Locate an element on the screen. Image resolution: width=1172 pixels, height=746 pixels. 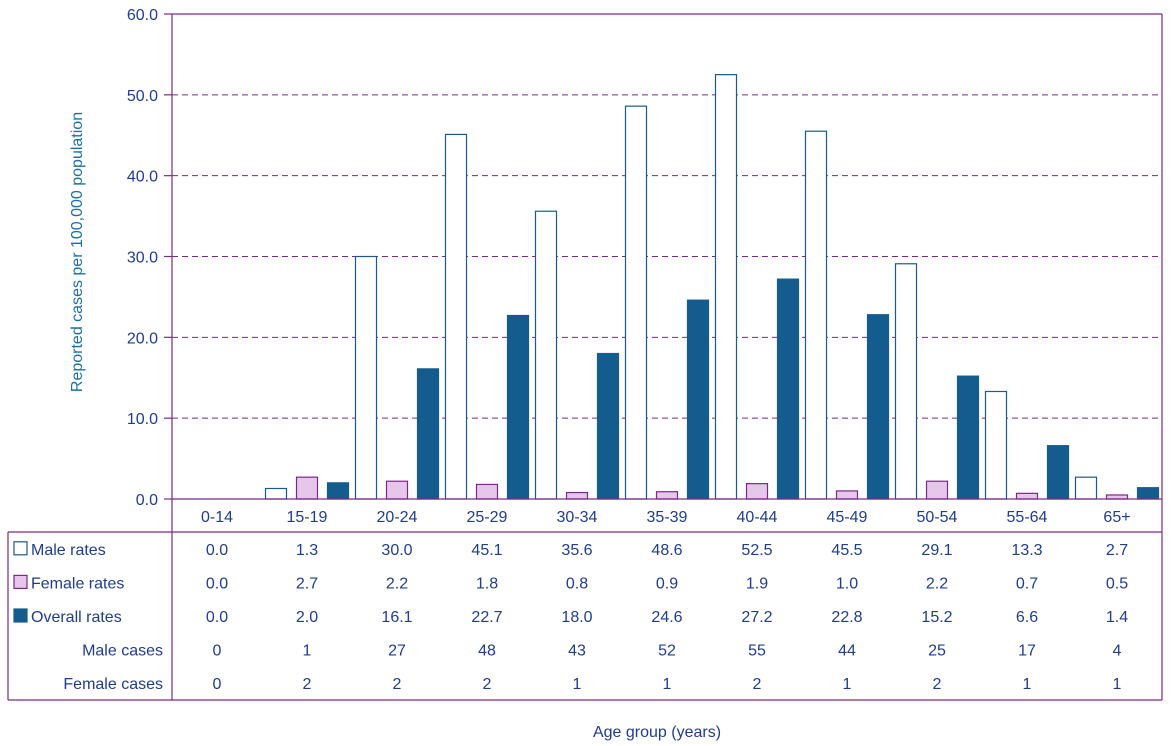
y-tick-label: 30.0 is located at coordinates (142, 258).